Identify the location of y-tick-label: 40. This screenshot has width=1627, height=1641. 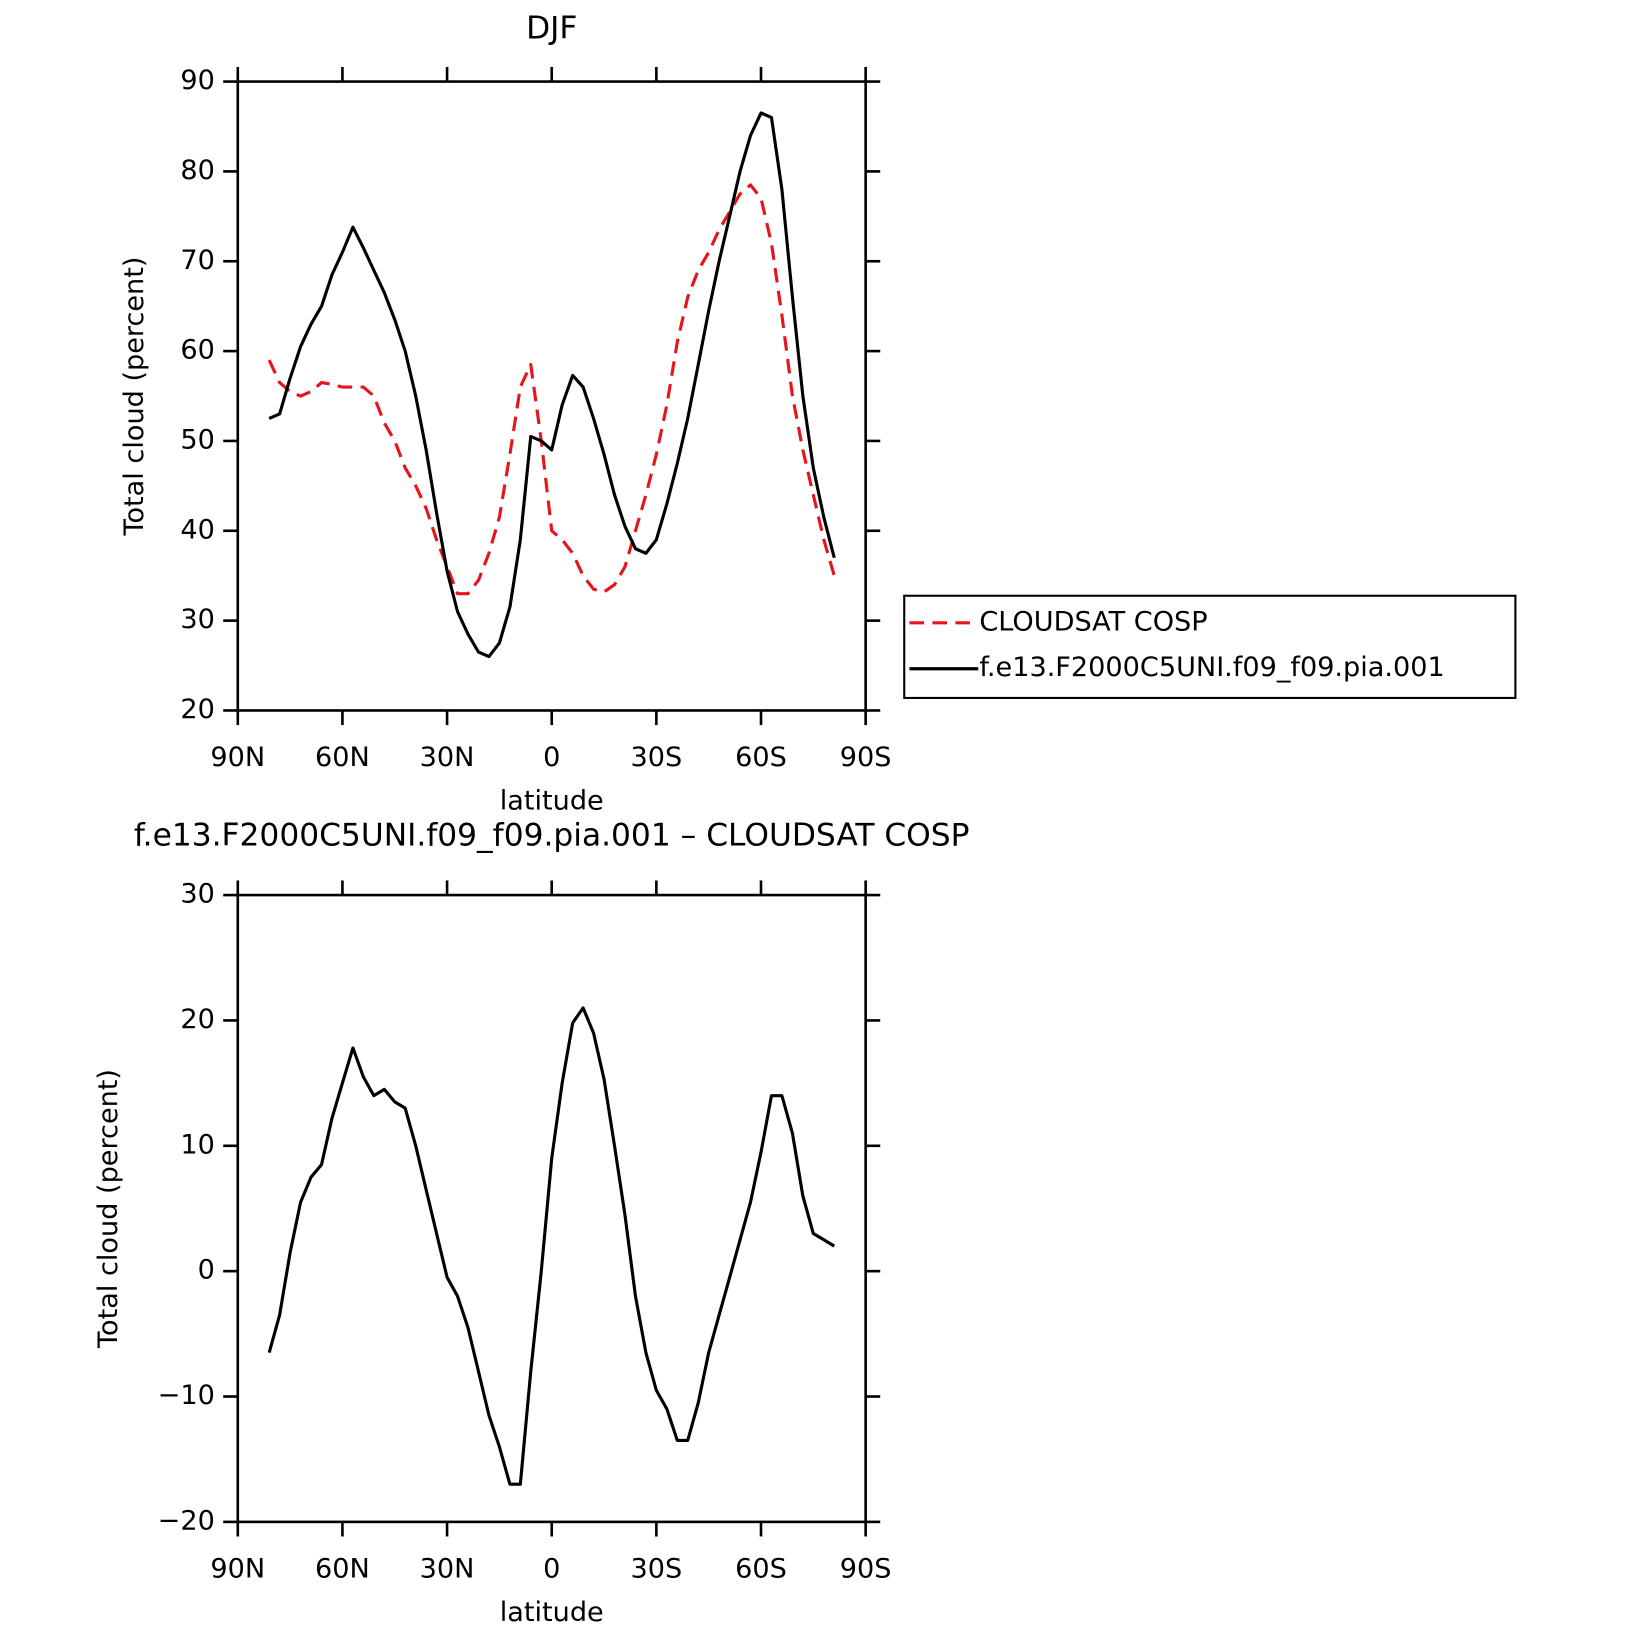
(197, 529).